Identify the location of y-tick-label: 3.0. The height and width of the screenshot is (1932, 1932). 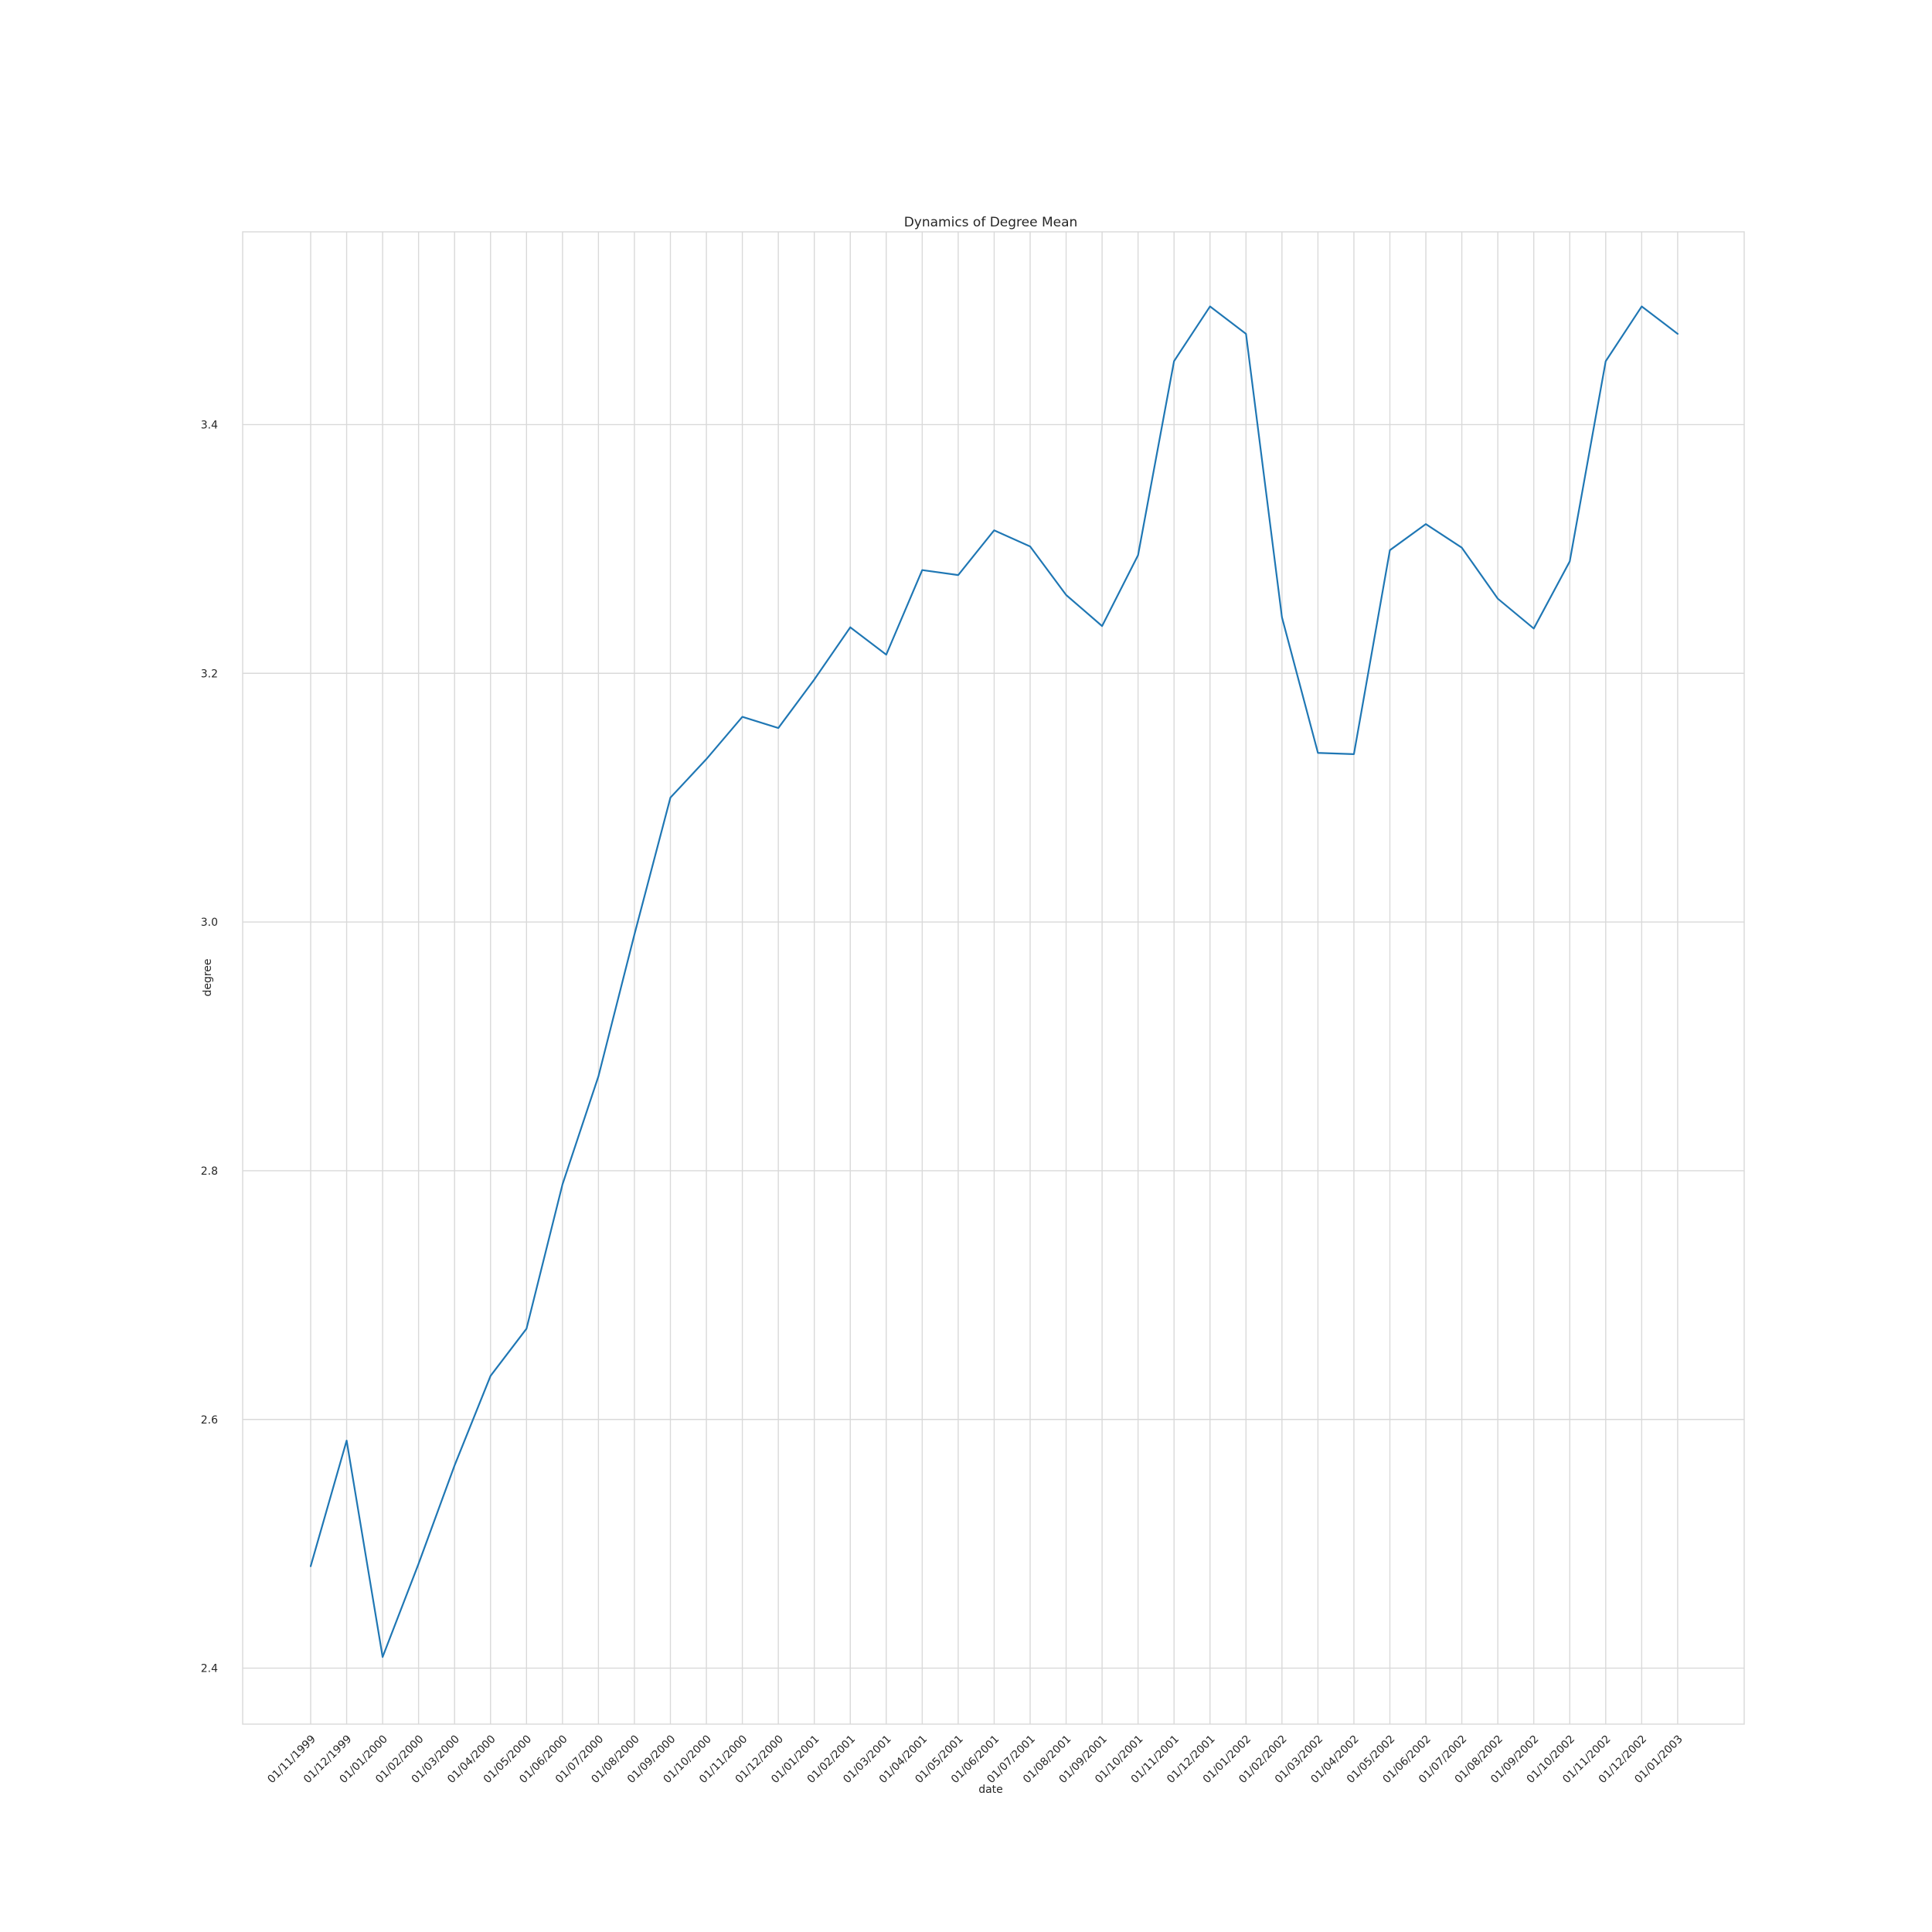
(209, 923).